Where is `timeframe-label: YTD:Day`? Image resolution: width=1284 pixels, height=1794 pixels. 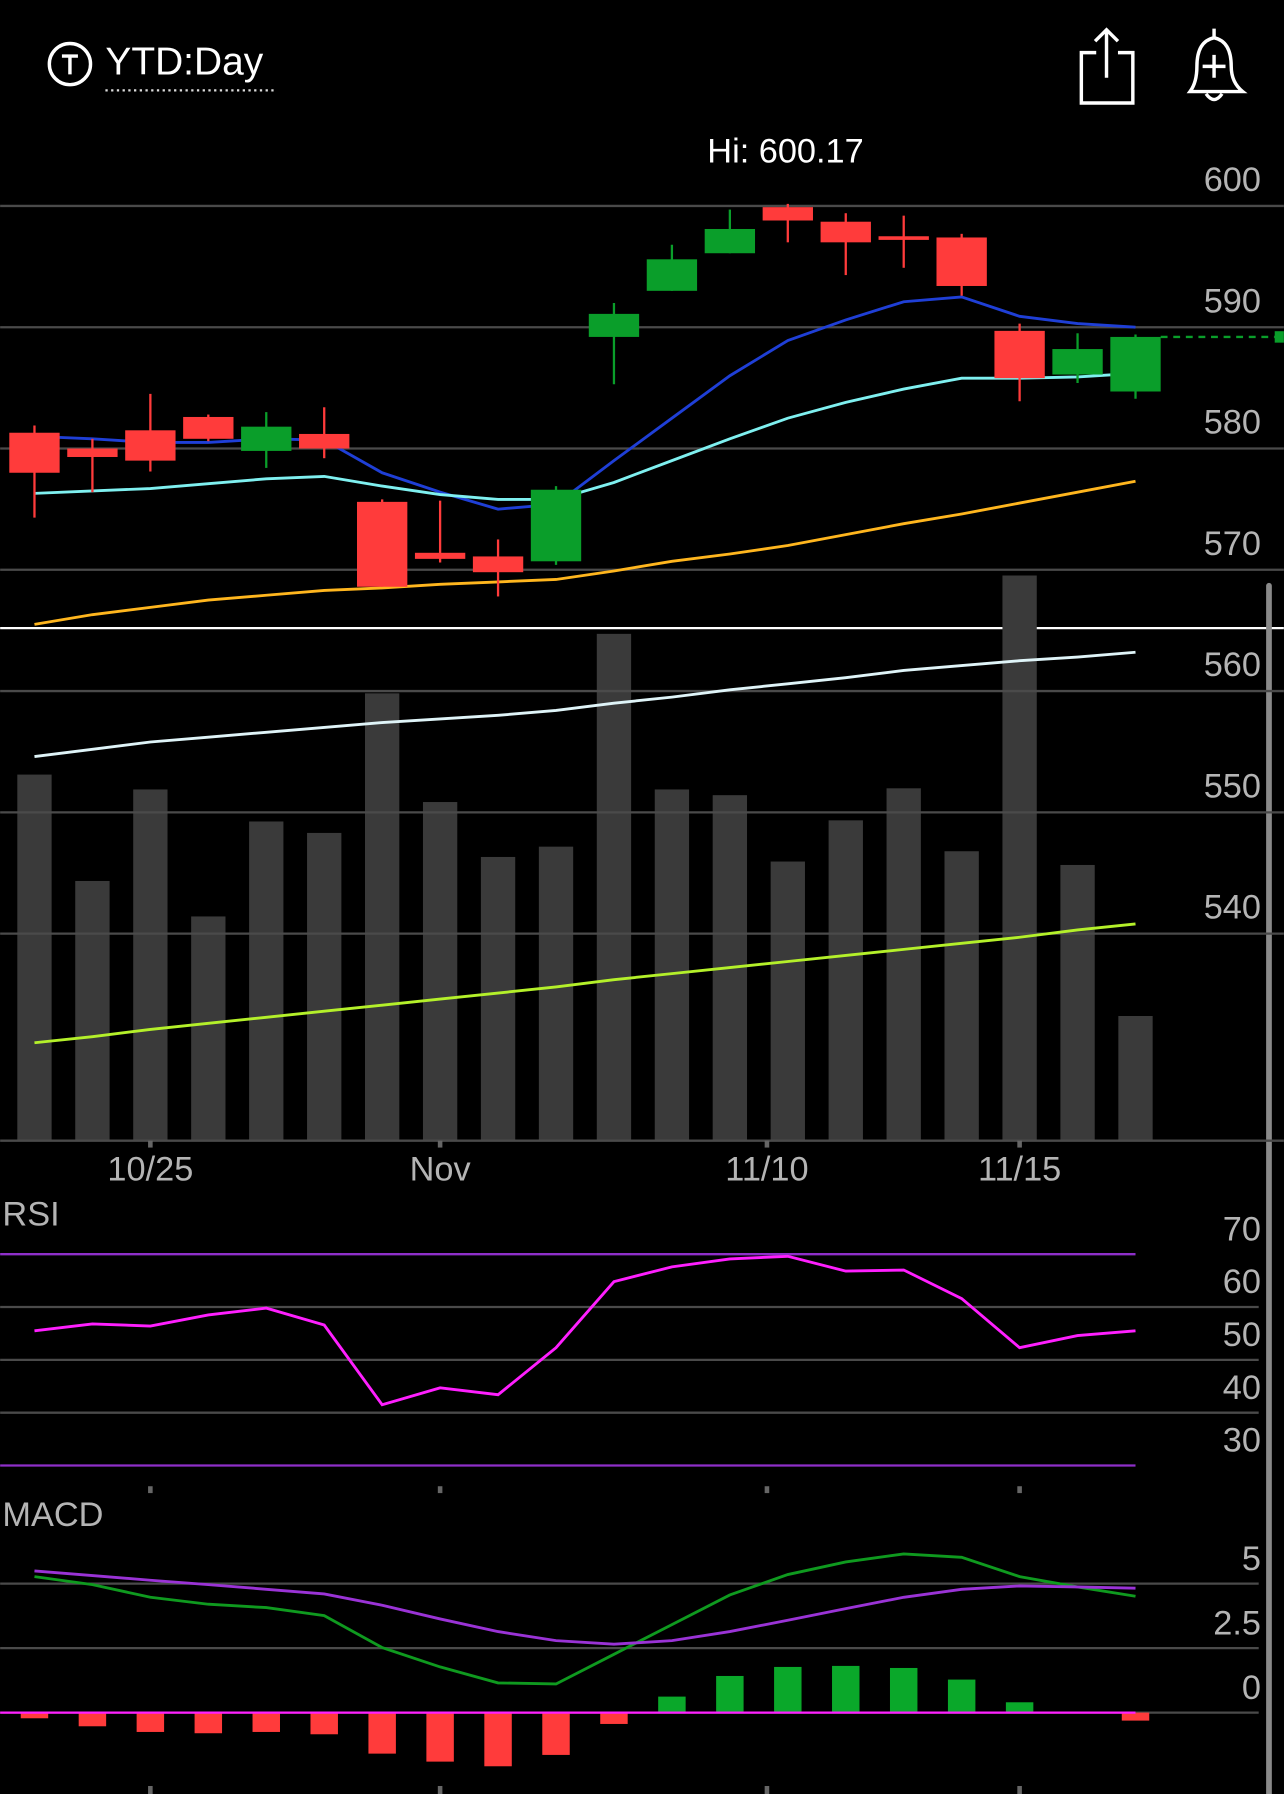 timeframe-label: YTD:Day is located at coordinates (184, 61).